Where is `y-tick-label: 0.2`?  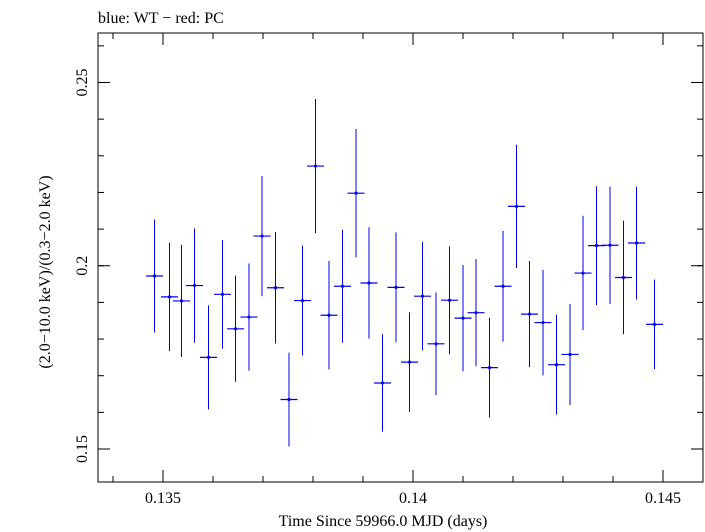 y-tick-label: 0.2 is located at coordinates (82, 266).